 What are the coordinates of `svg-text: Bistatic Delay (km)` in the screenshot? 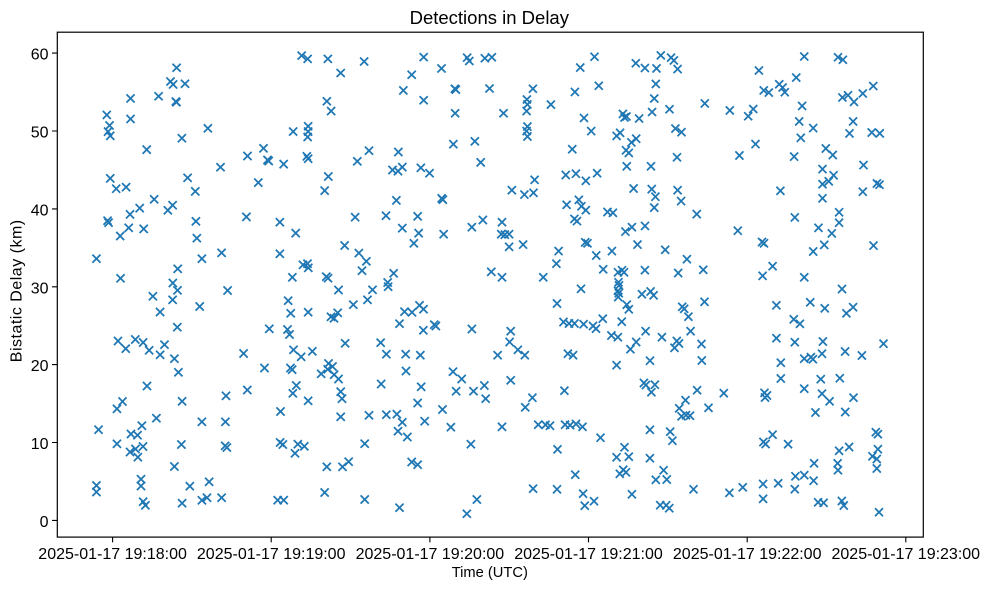 It's located at (17, 290).